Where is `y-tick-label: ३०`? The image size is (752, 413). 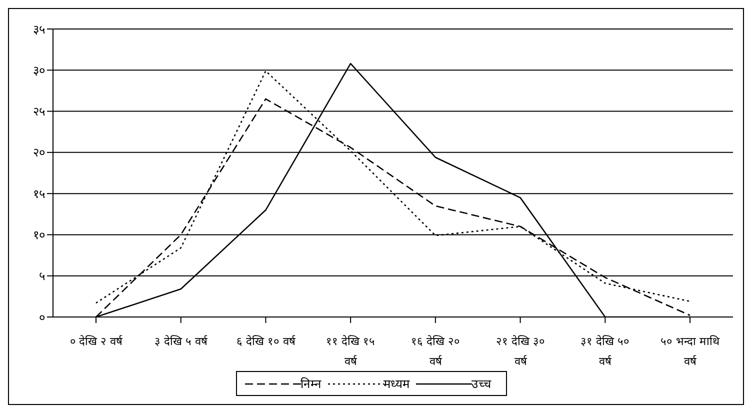 y-tick-label: ३० is located at coordinates (39, 70).